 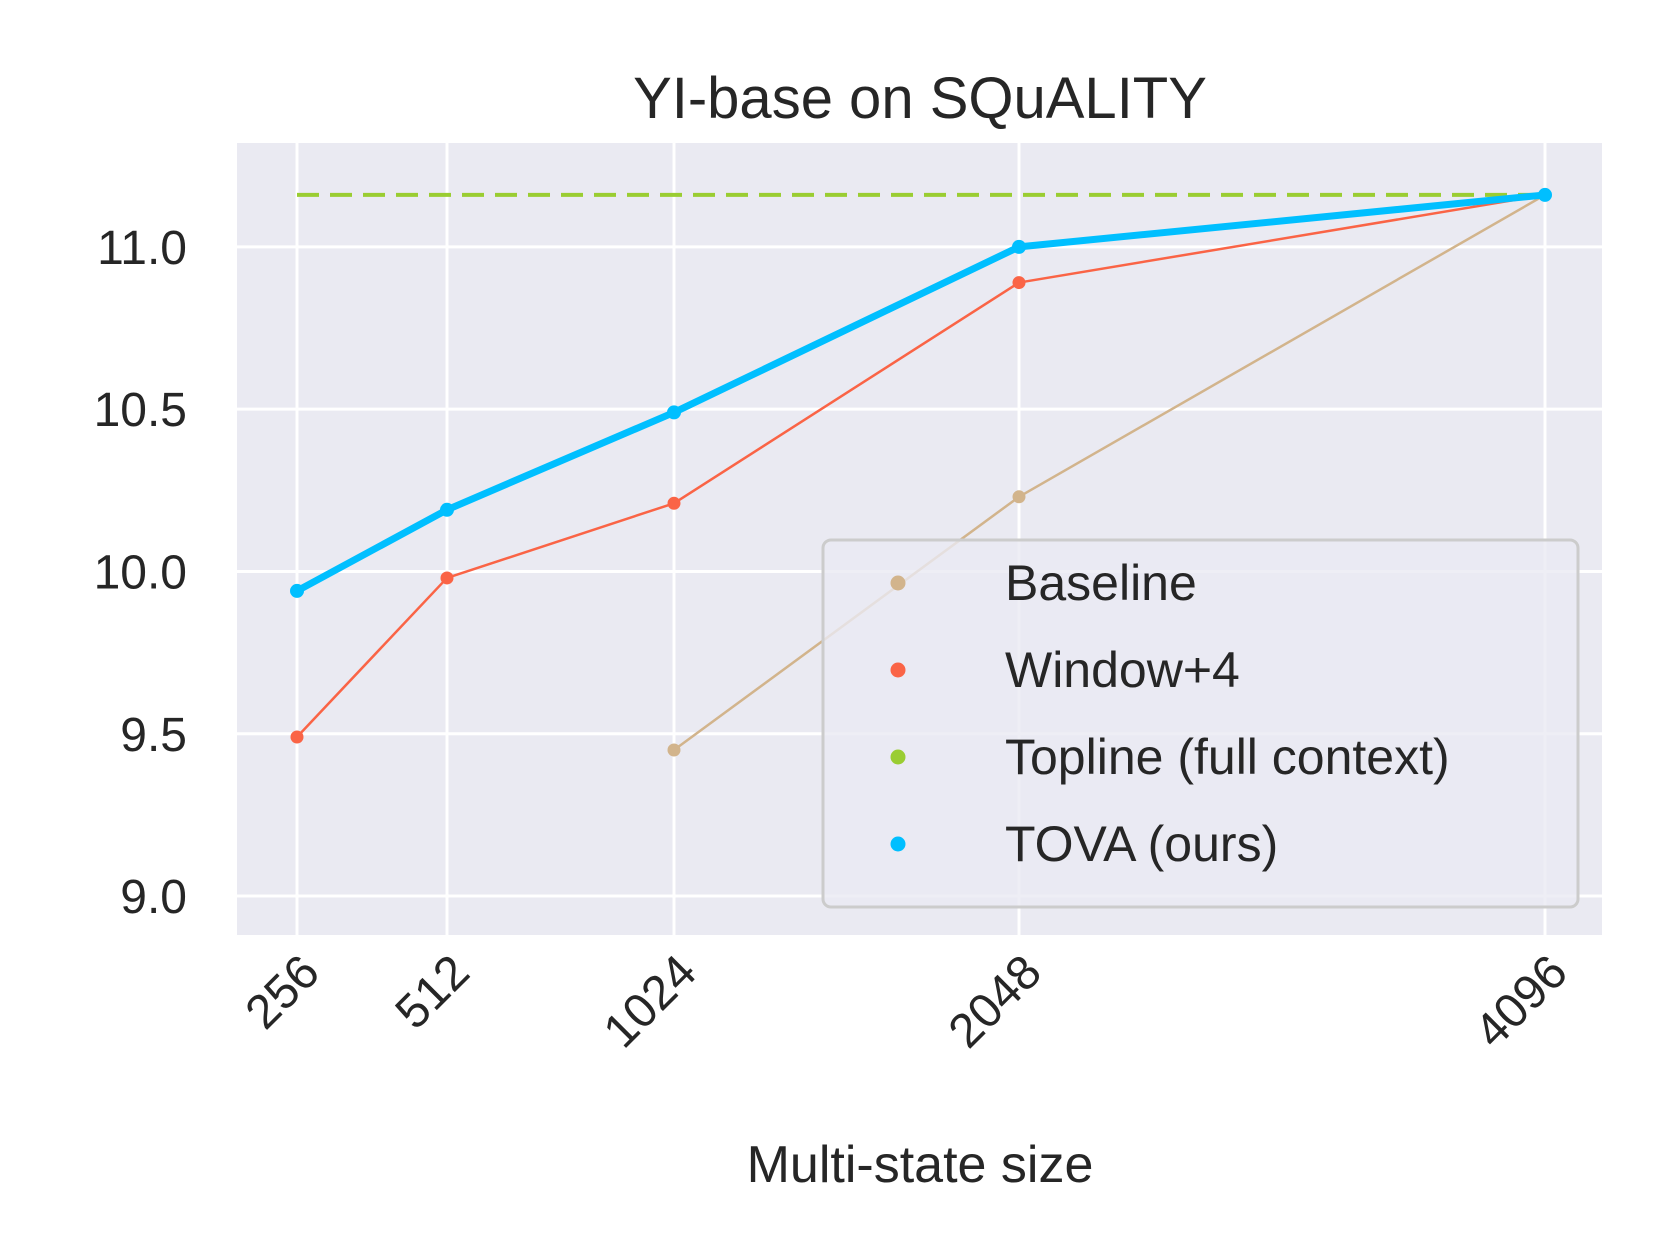 I want to click on y-tick-label: 9.0, so click(x=153, y=897).